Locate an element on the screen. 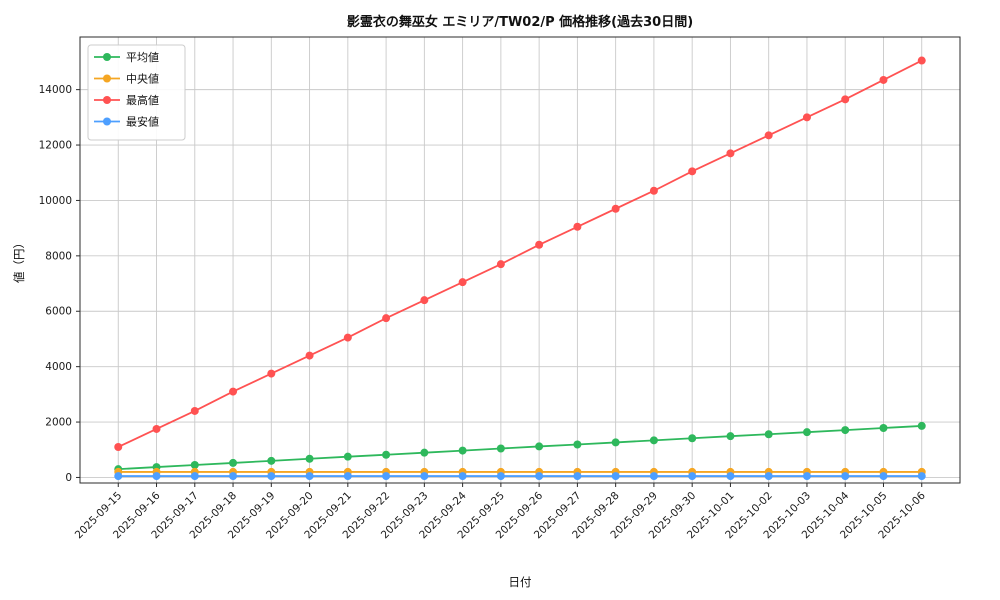 The height and width of the screenshot is (600, 1000). y-tick-label: 12000 is located at coordinates (55, 146).